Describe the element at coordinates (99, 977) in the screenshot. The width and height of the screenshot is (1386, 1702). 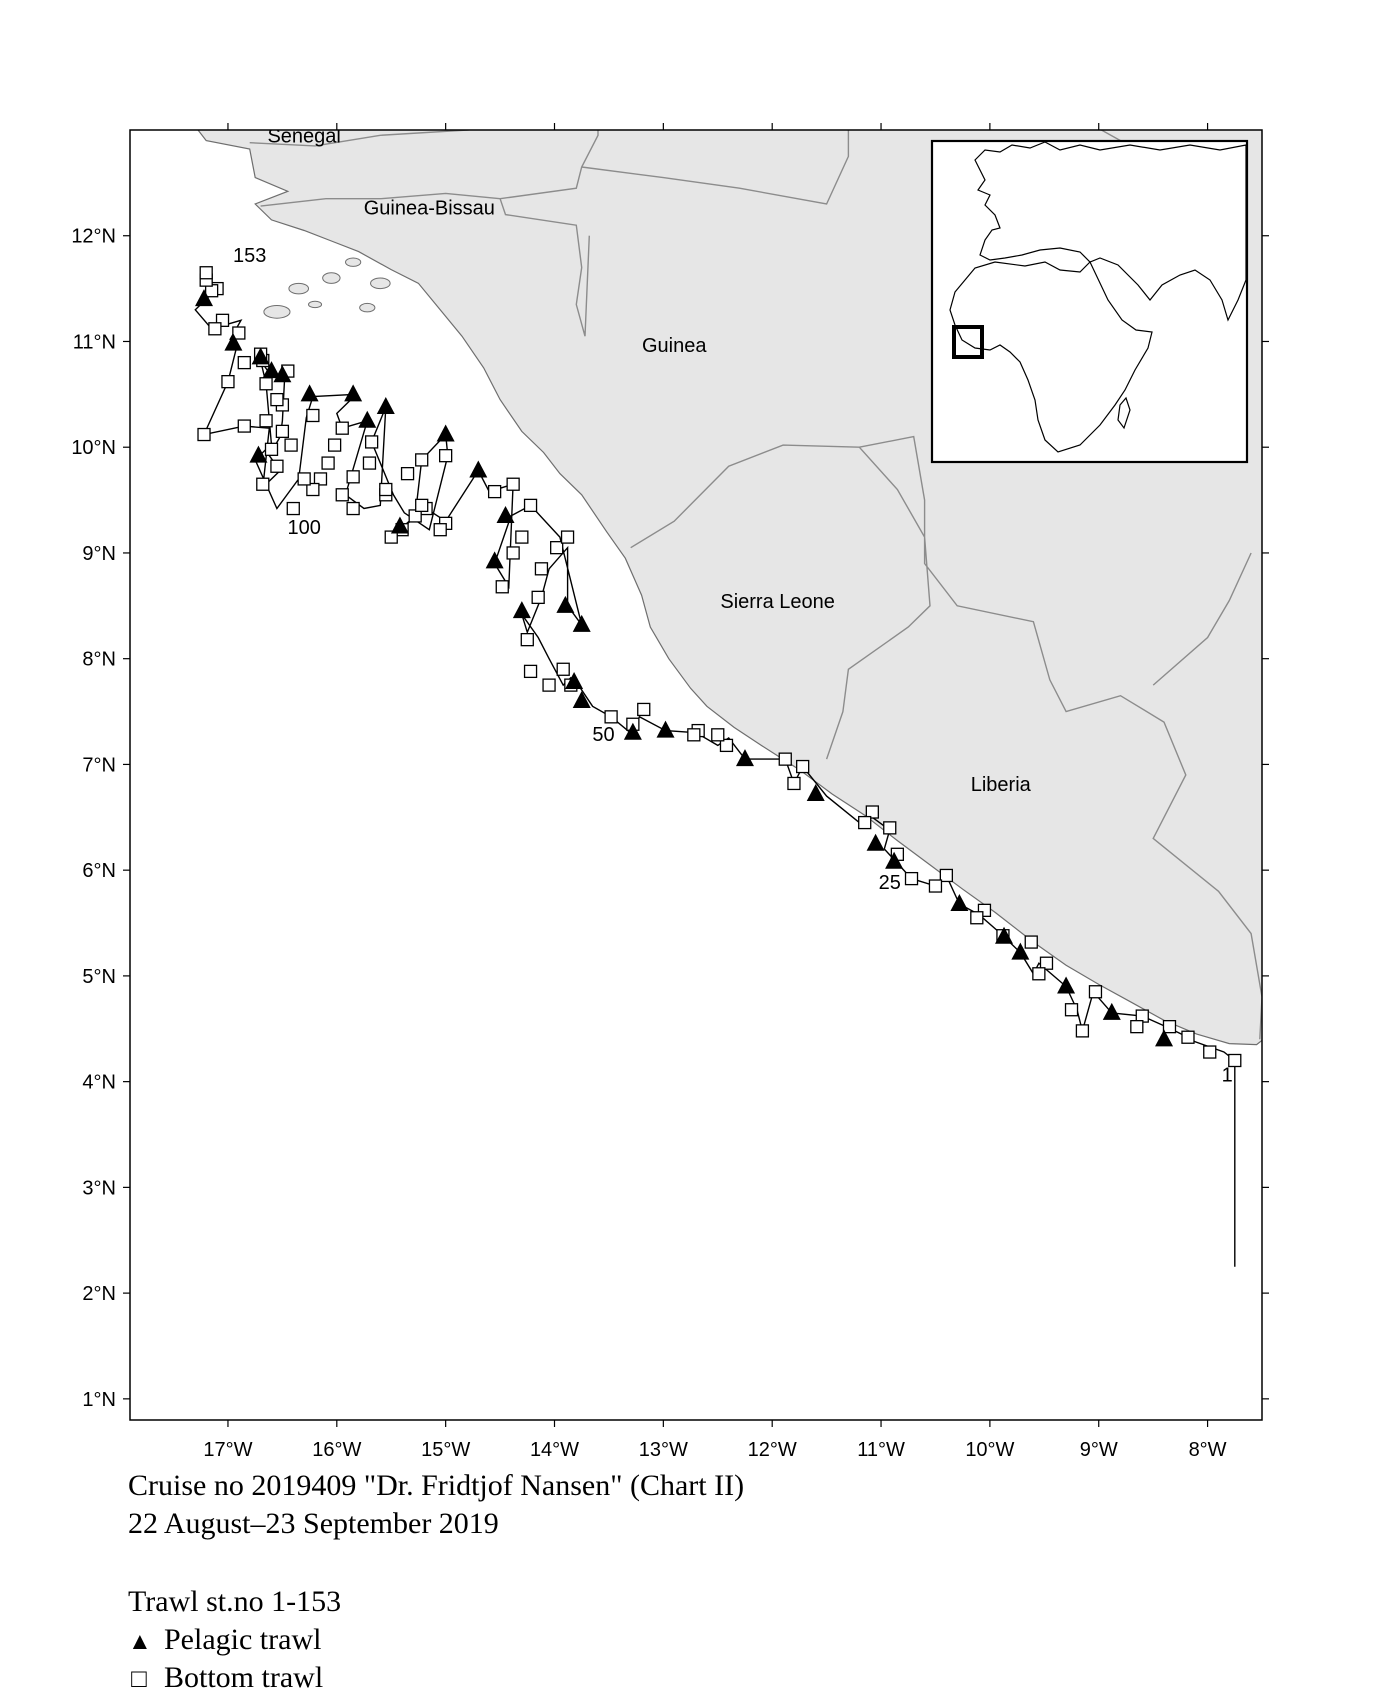
I see `y-tick-label: 5°N` at that location.